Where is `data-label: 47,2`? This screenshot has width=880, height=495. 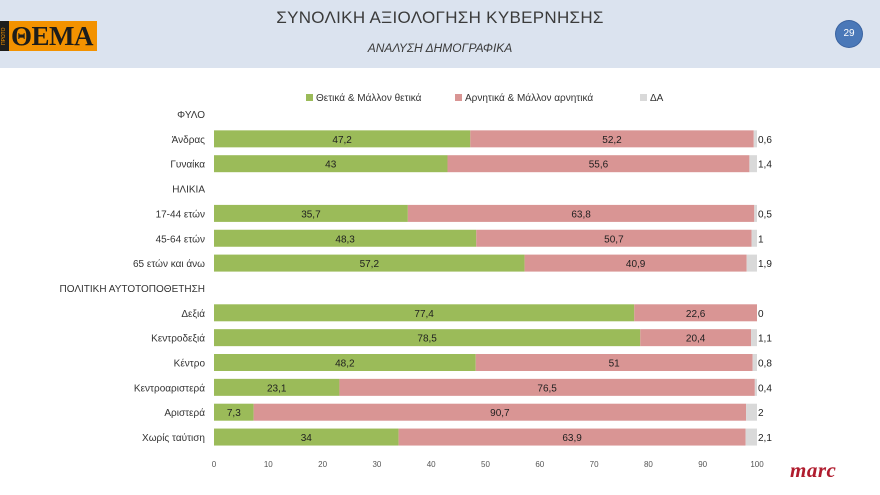
data-label: 47,2 is located at coordinates (342, 140).